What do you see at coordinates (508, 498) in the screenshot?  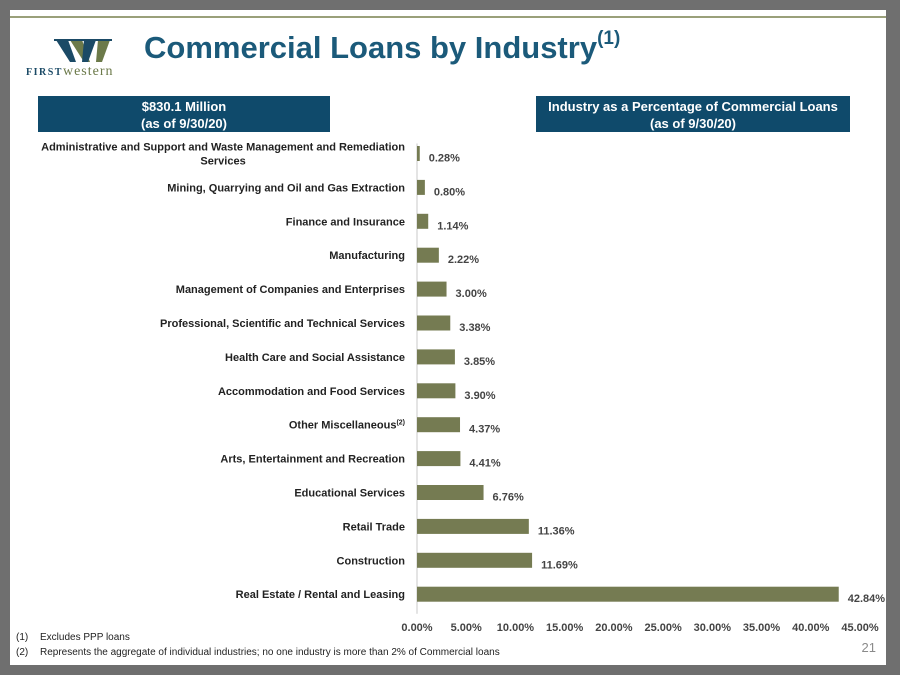 I see `bar-value-label: 6.76%` at bounding box center [508, 498].